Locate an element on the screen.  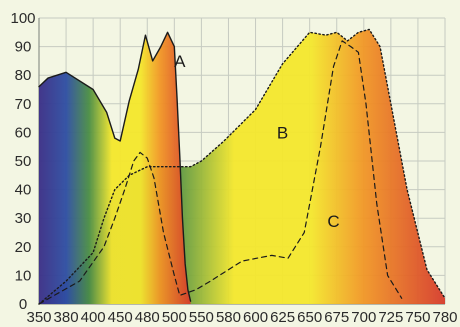
annotation-a: A is located at coordinates (180, 61).